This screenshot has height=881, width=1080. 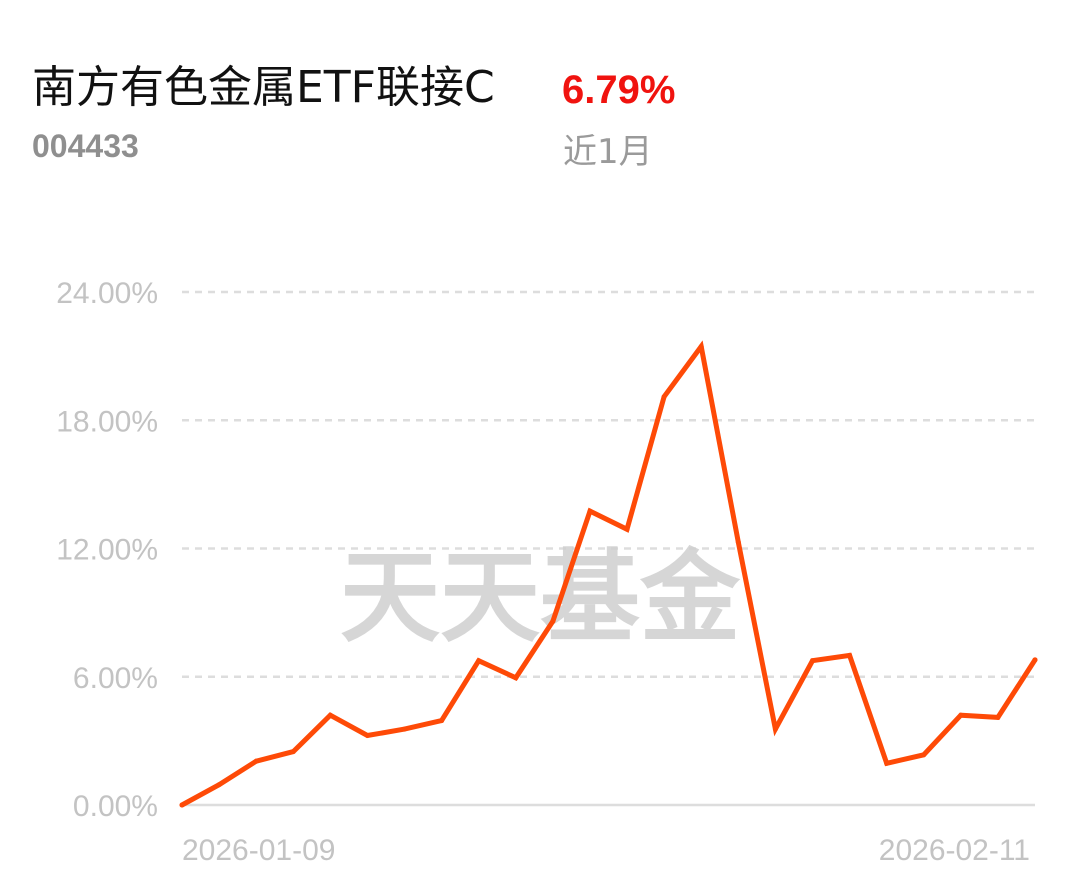 I want to click on x-tick-label: 2026-01-09, so click(x=258, y=850).